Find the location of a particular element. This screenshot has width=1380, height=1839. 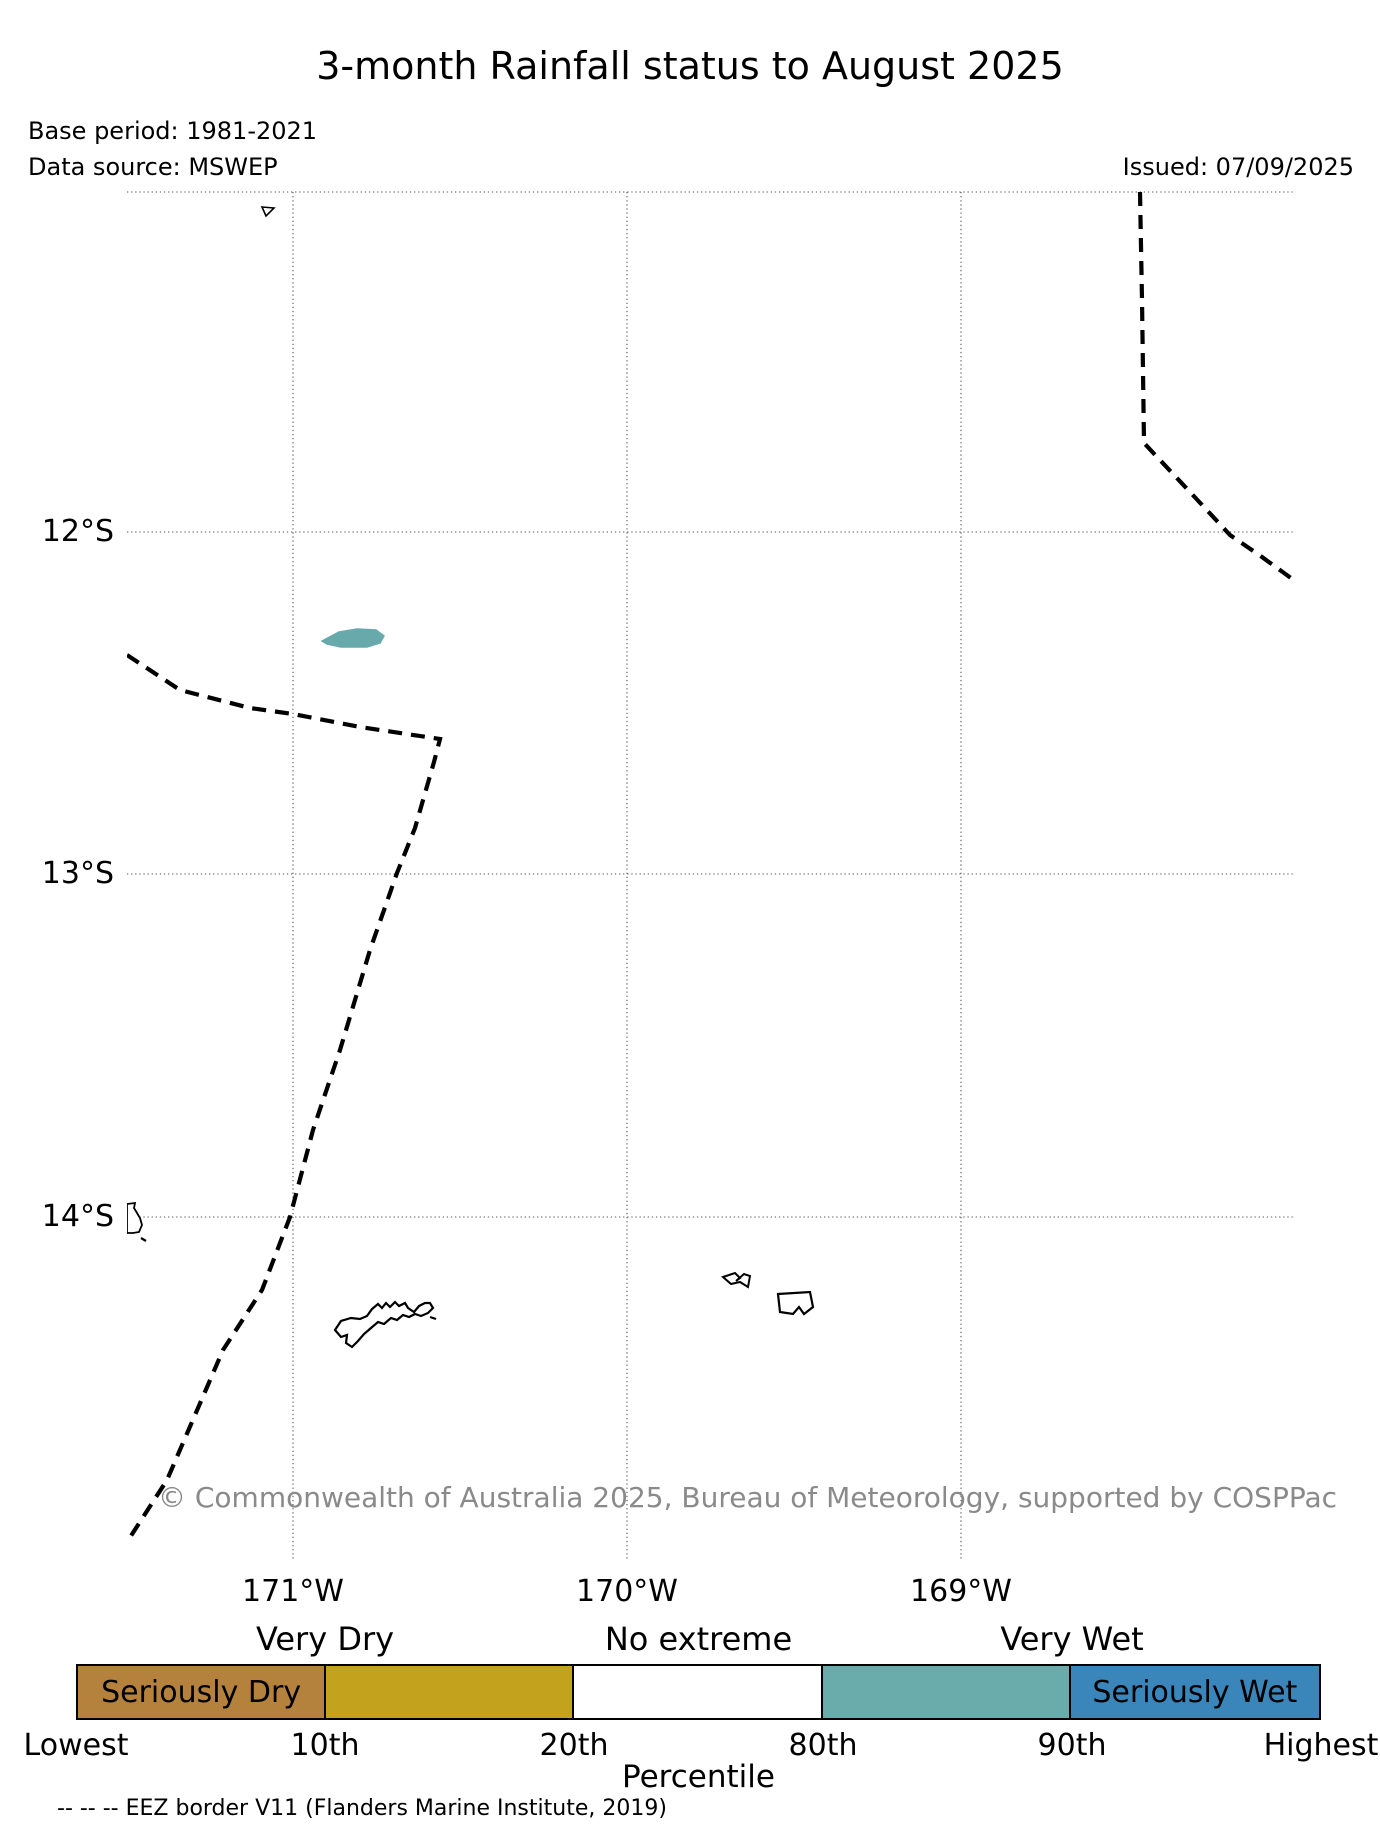

upolu-east-fragment-outline is located at coordinates (135, 1217).